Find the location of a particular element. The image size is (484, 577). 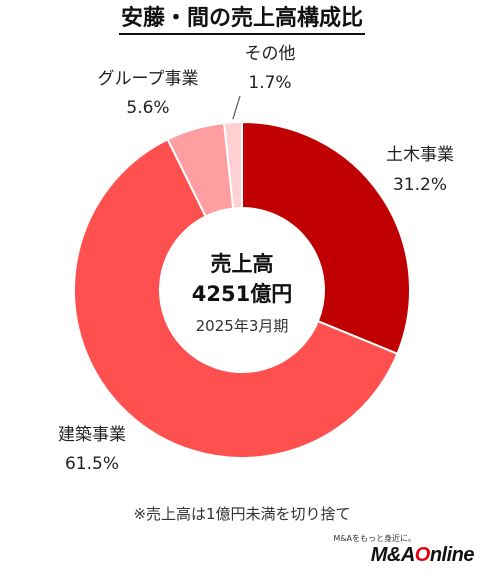

leader-line-other is located at coordinates (236, 107).